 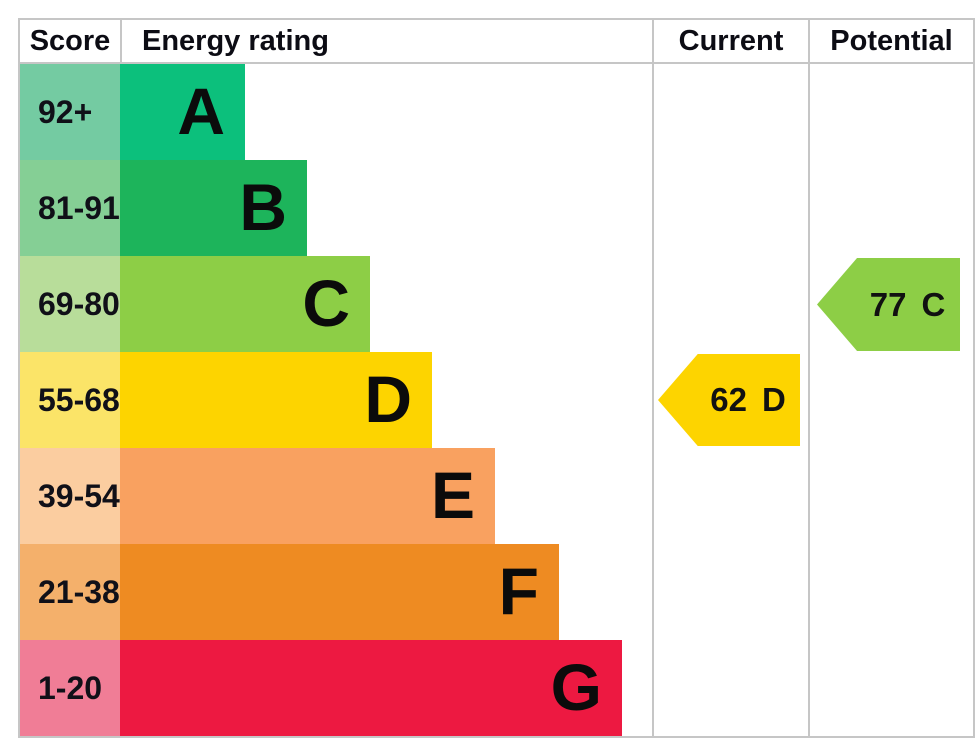 What do you see at coordinates (773, 399) in the screenshot?
I see `current-rating-letter: D` at bounding box center [773, 399].